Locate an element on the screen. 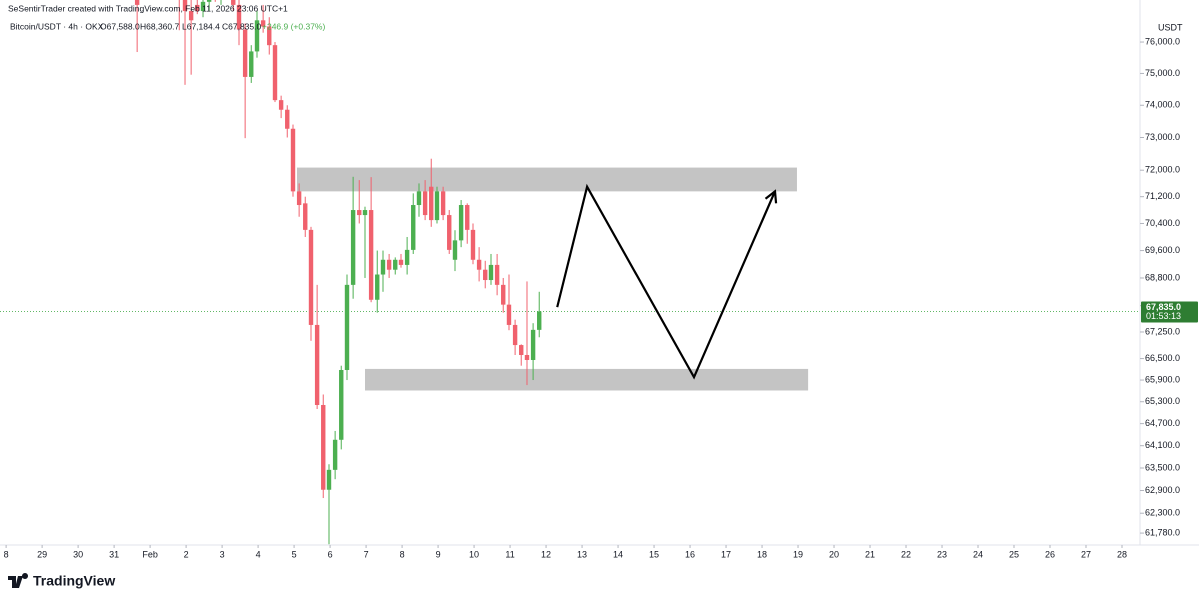 The image size is (1199, 602). y-tick-label: 71,200.0 is located at coordinates (1162, 196).